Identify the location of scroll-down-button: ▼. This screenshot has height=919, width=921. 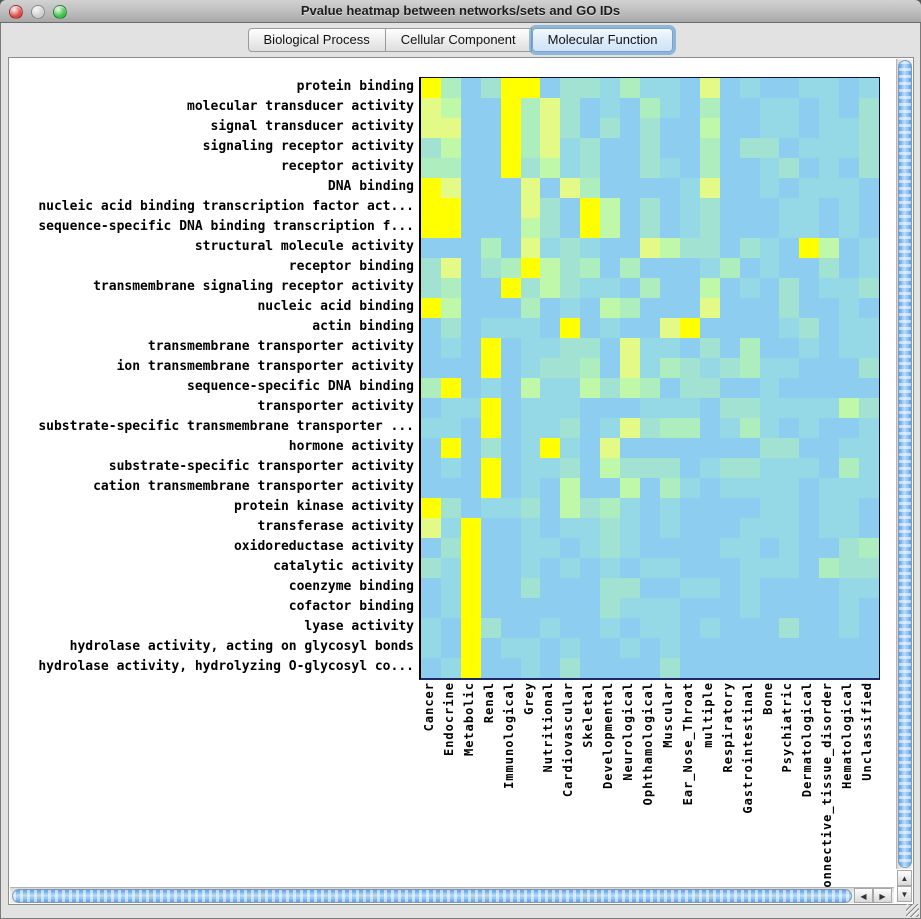
(904, 894).